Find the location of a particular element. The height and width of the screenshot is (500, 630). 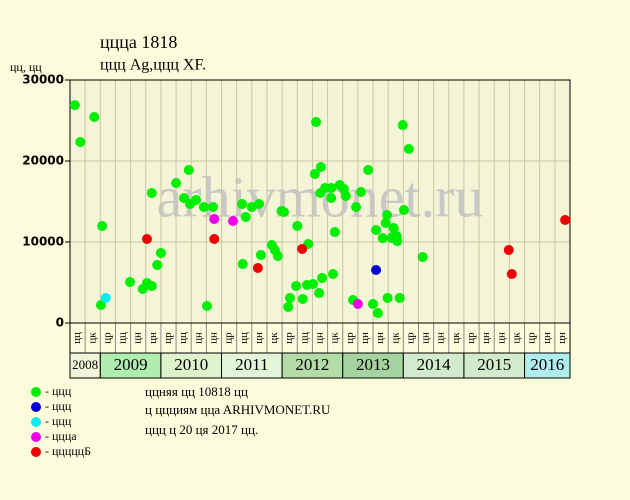

year-label: 2008 is located at coordinates (85, 364).